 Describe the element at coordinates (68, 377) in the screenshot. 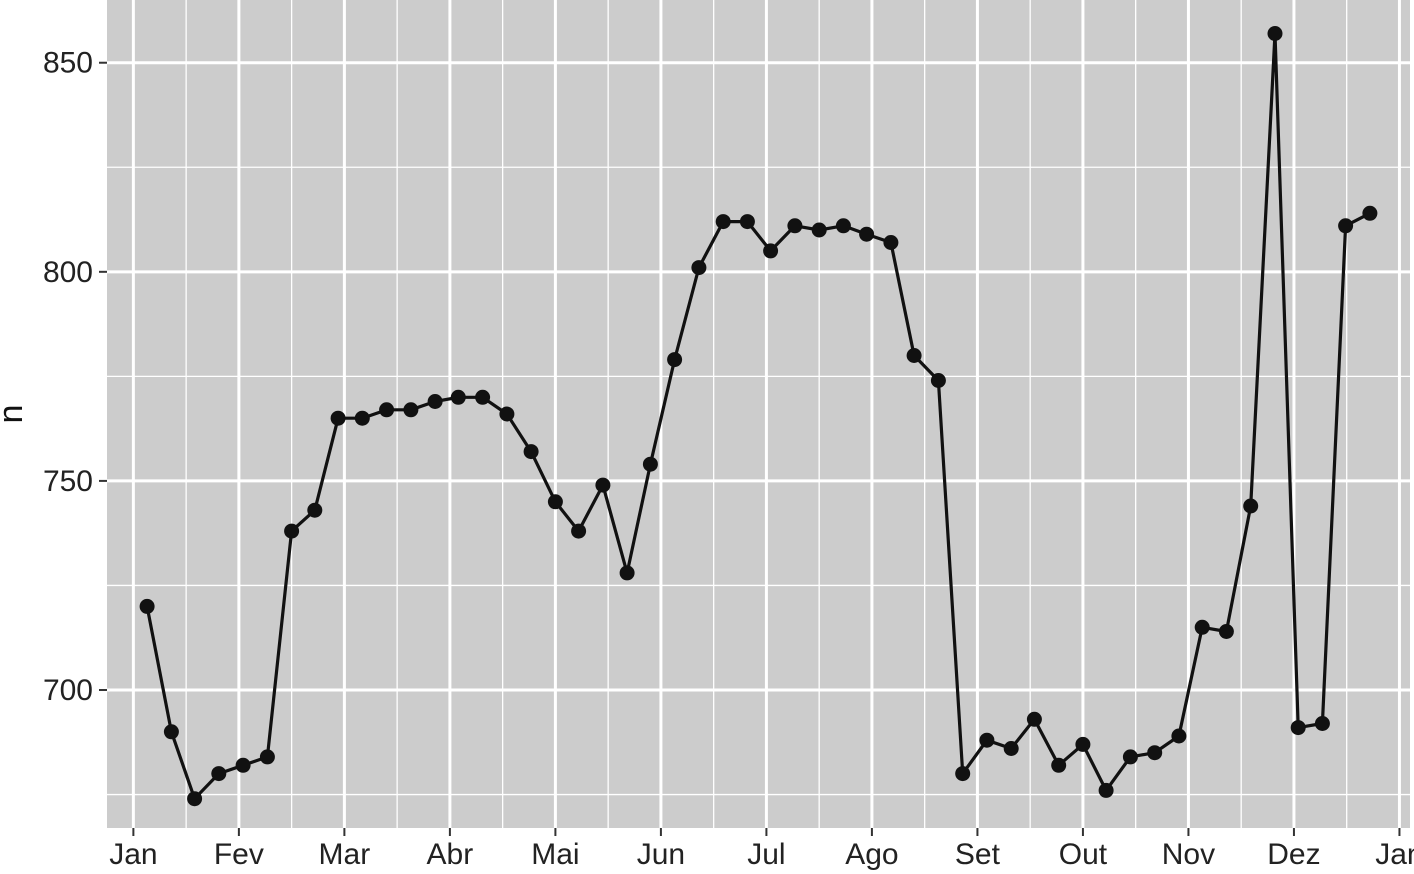

I see `y-axis-tick-labels: 700 750 800 850` at that location.